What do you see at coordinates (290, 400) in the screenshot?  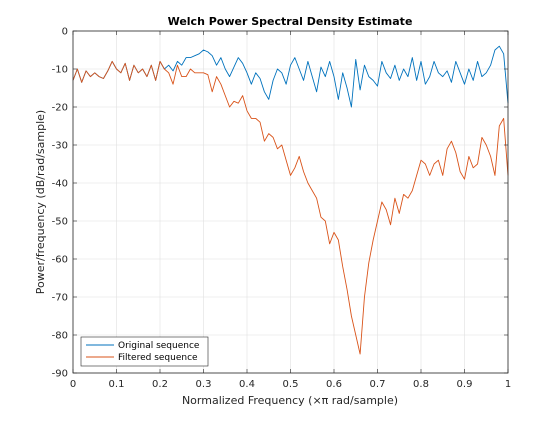 I see `x-axis-label: Normalized Frequency (×π rad/sample)` at bounding box center [290, 400].